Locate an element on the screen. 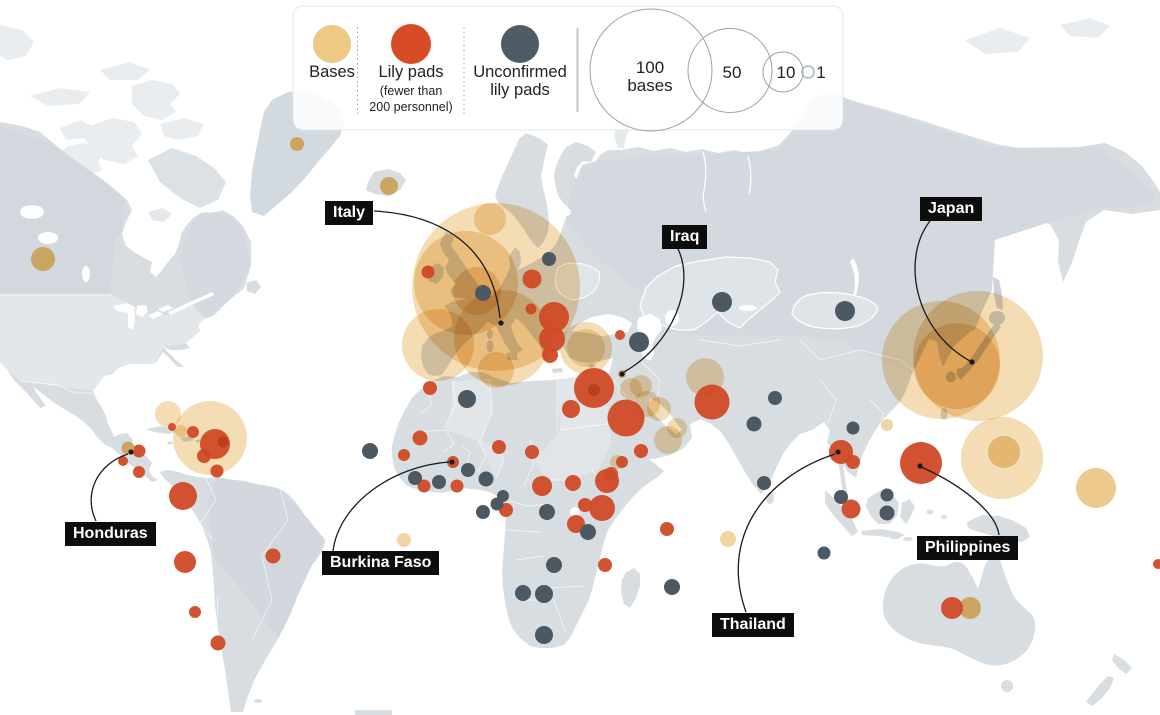  svg-text: (fewer than is located at coordinates (411, 91).